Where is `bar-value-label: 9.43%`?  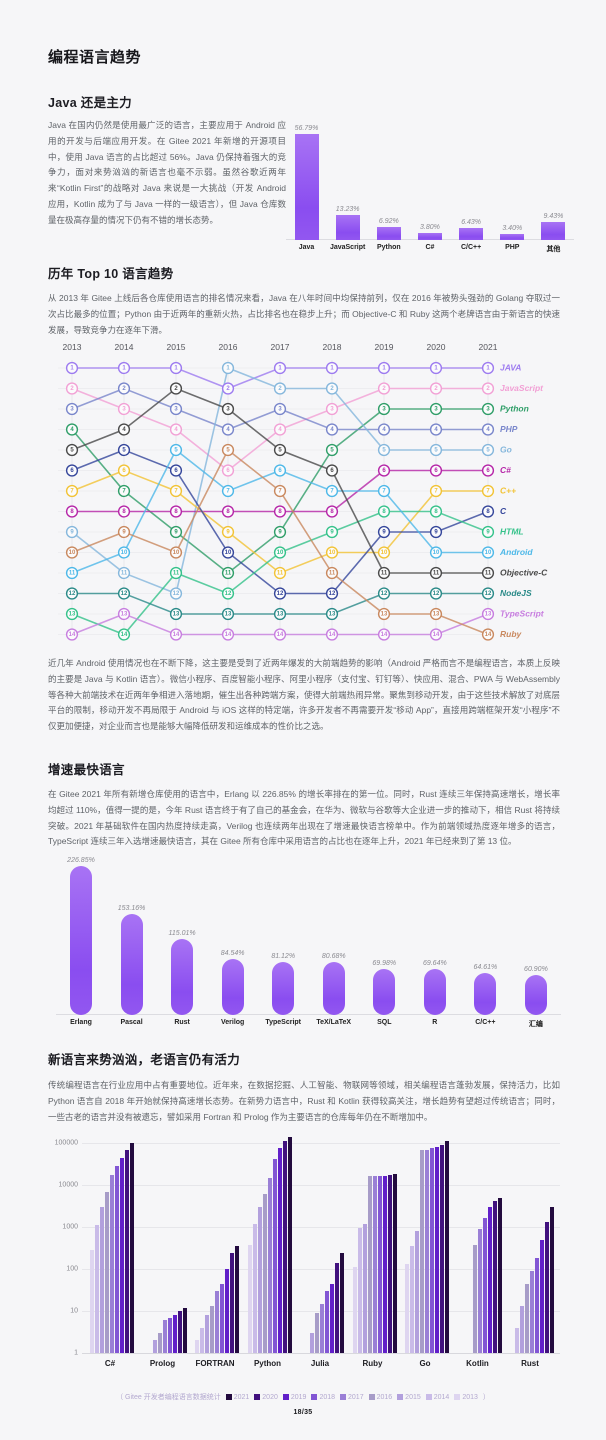
bar-value-label: 9.43% is located at coordinates (553, 217).